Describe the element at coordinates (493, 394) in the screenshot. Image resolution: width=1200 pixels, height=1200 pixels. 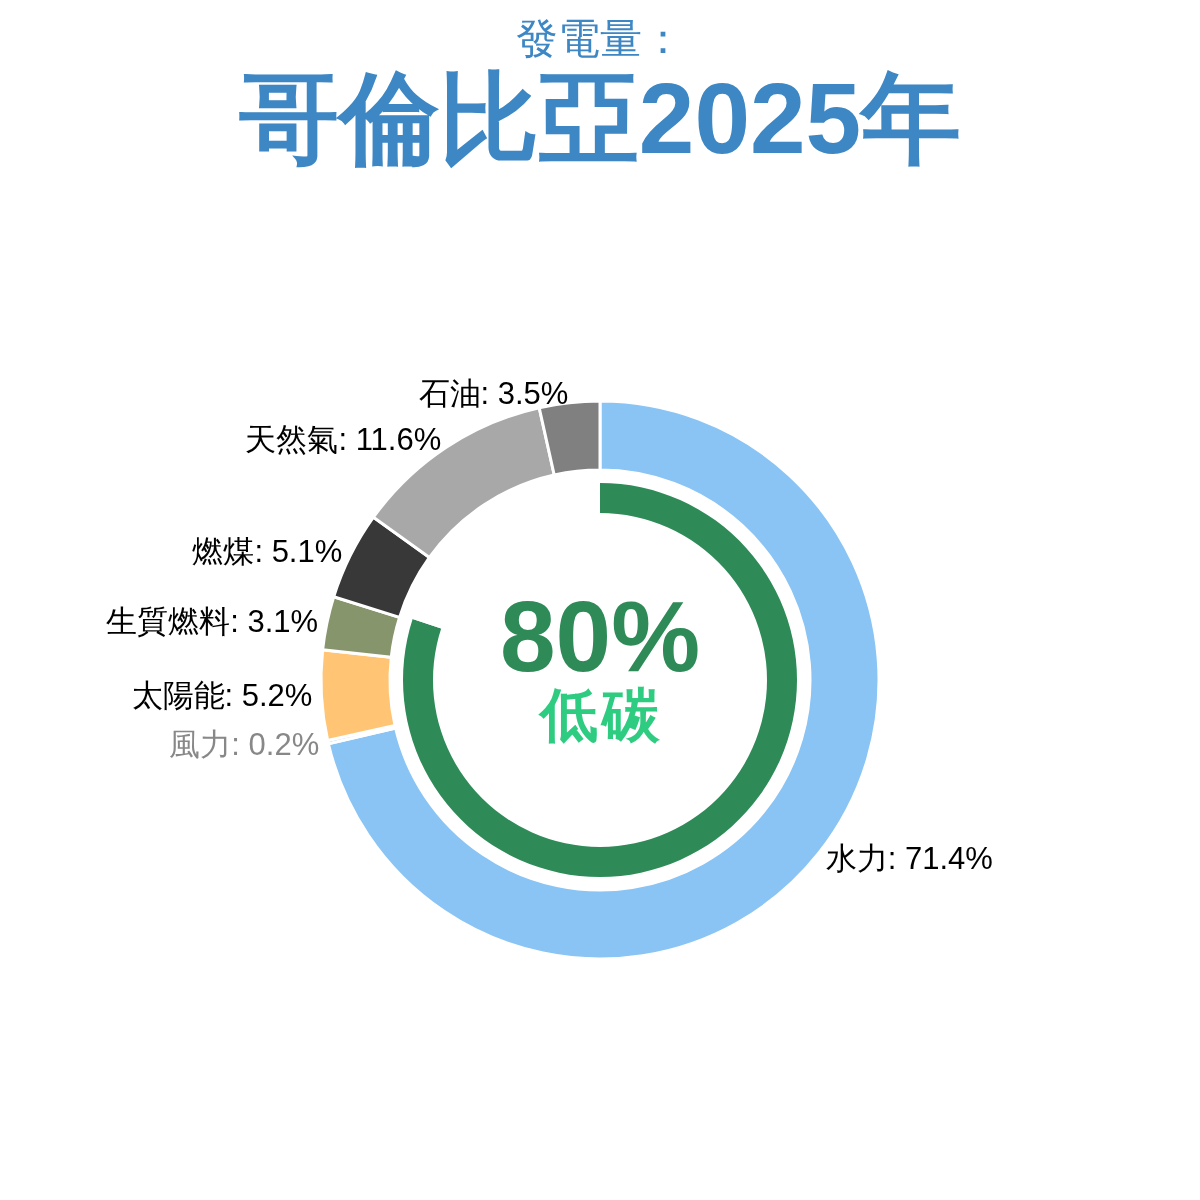
I see `slice-label: 石油: 3.5%` at that location.